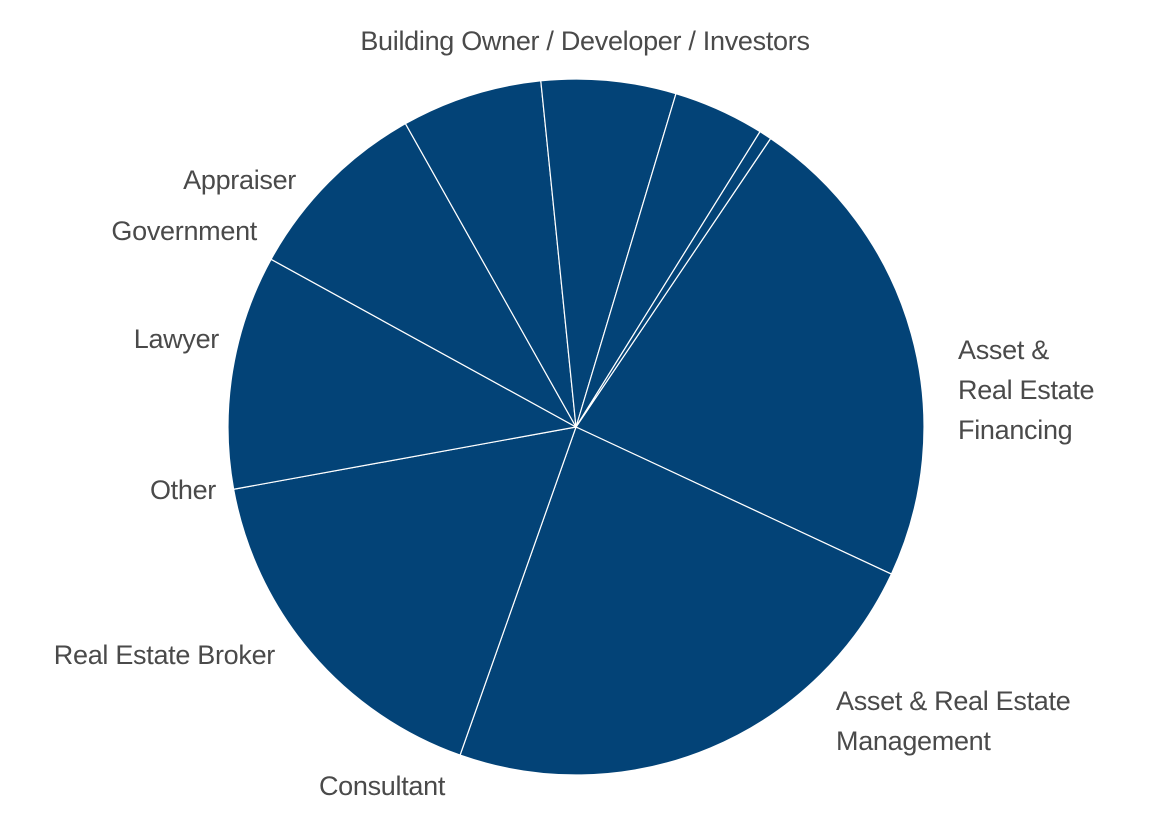 The height and width of the screenshot is (815, 1175). What do you see at coordinates (402, 374) in the screenshot?
I see `pie-slice-consultant` at bounding box center [402, 374].